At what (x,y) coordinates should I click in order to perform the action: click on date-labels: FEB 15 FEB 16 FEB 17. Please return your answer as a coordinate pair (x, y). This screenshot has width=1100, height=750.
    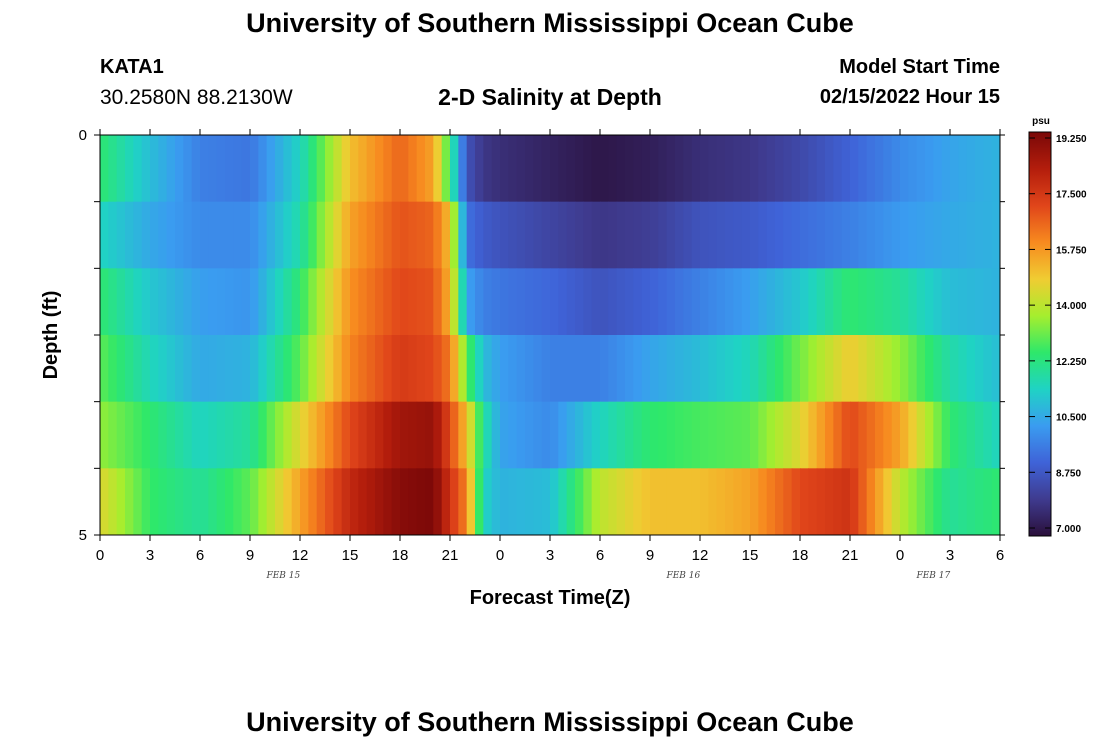
    Looking at the image, I should click on (607, 576).